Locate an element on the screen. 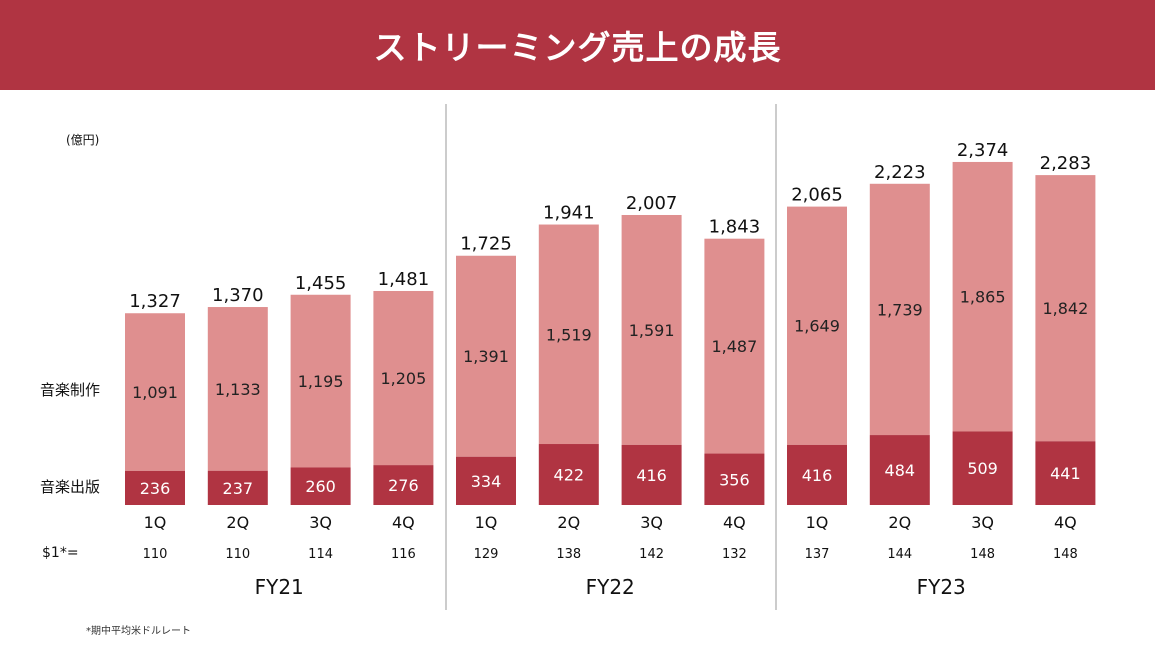 This screenshot has height=647, width=1155. data-label-publishing: 509 is located at coordinates (982, 468).